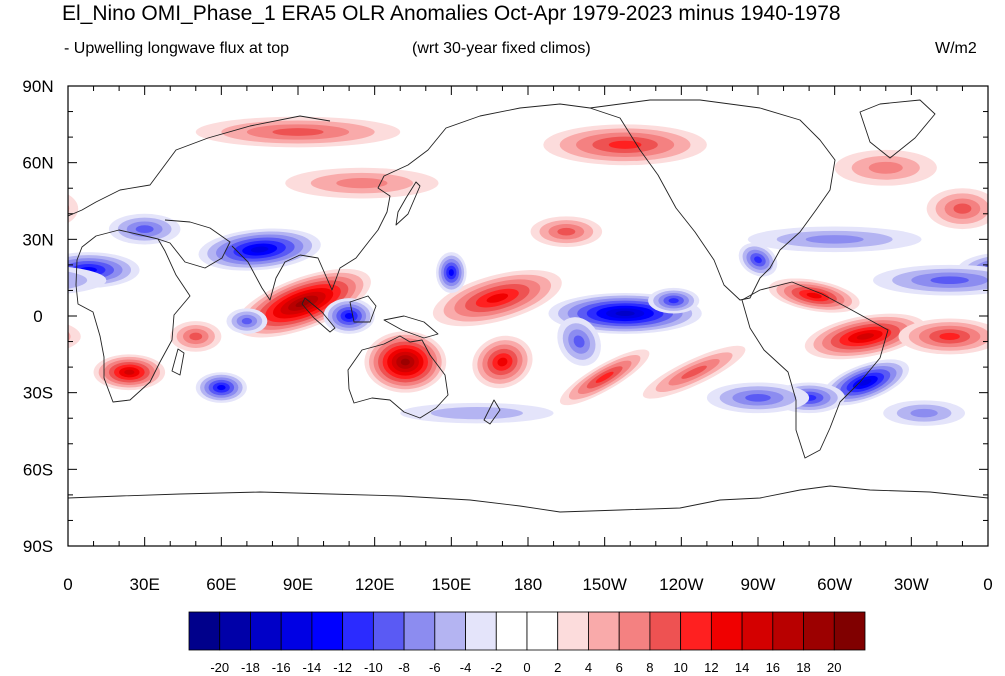 This screenshot has width=1005, height=676. What do you see at coordinates (496, 667) in the screenshot?
I see `colorbar-label: -2` at bounding box center [496, 667].